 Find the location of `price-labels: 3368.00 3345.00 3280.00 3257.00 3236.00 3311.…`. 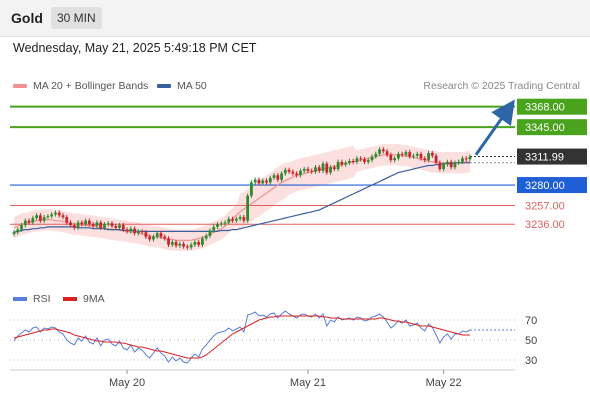

price-labels: 3368.00 3345.00 3280.00 3257.00 3236.00 3311.… is located at coordinates (552, 164).